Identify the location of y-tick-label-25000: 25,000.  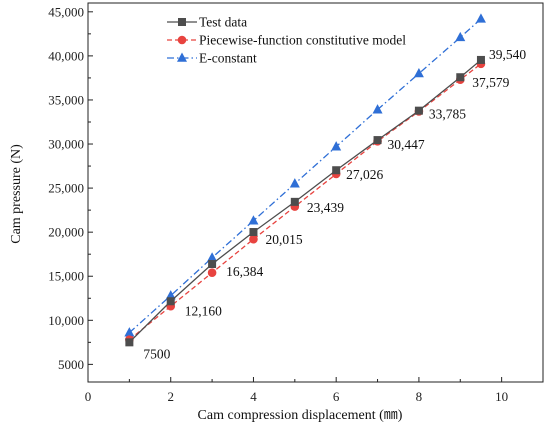
(66, 188).